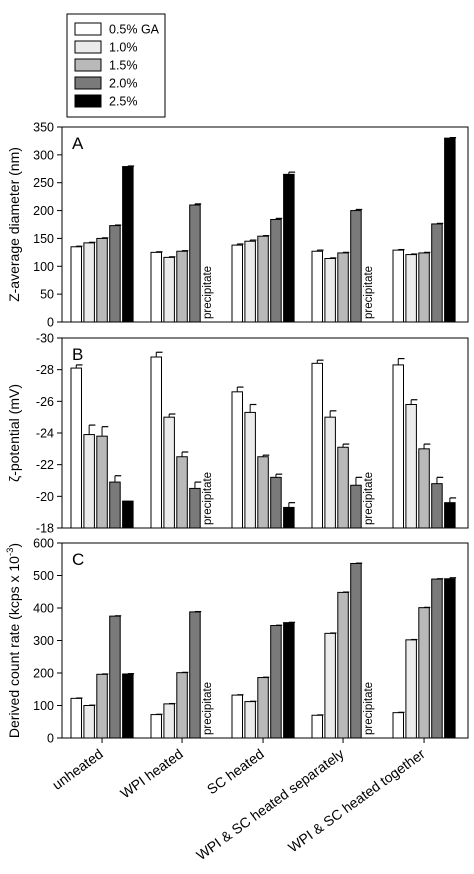 The height and width of the screenshot is (874, 474). Describe the element at coordinates (356, 800) in the screenshot. I see `x-tick-label: WPI & SC heated together` at that location.